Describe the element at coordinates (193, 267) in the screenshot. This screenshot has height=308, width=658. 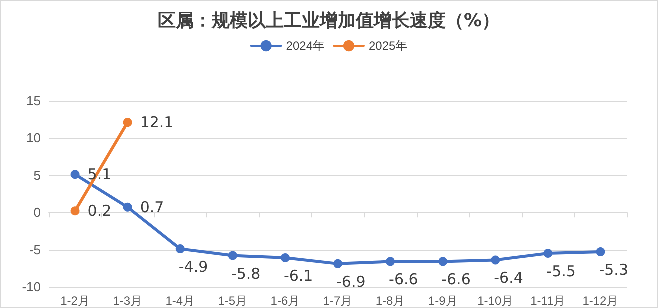
I see `data-label: -4.9` at that location.